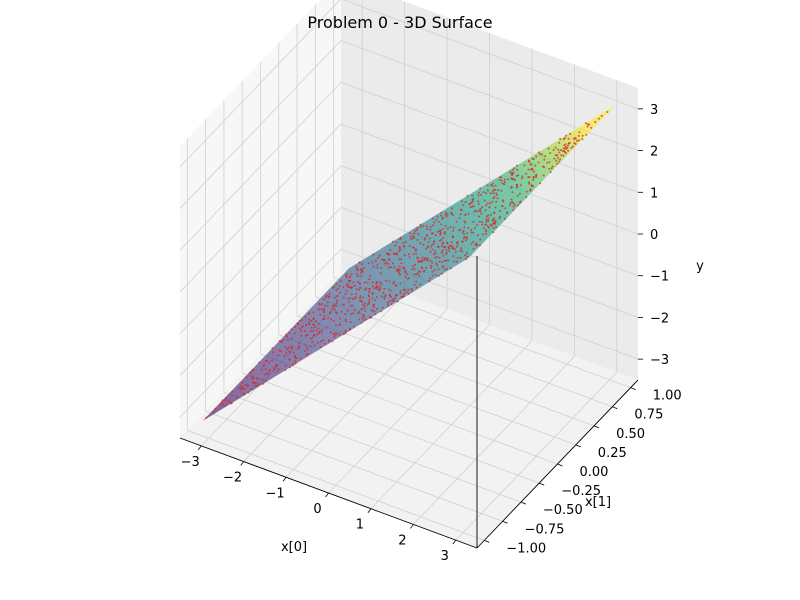  Describe the element at coordinates (260, 249) in the screenshot. I see `z-grid-left` at that location.